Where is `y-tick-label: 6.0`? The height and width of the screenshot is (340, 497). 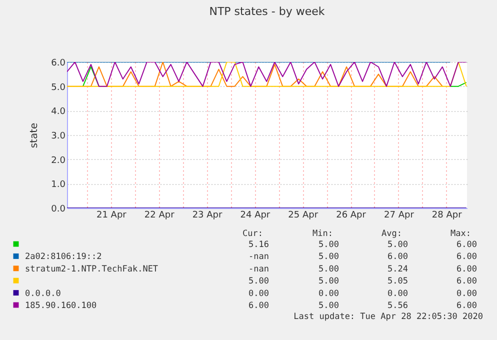 y-tick-label: 6.0 is located at coordinates (58, 63).